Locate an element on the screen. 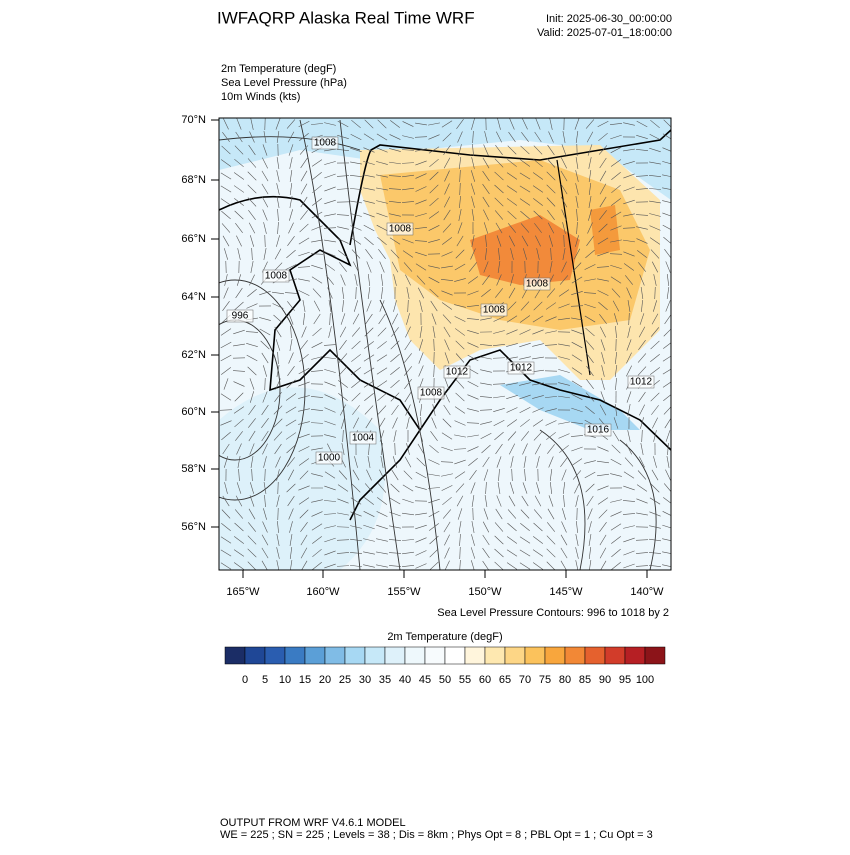 The height and width of the screenshot is (855, 850). lat-label: 66°N is located at coordinates (193, 239).